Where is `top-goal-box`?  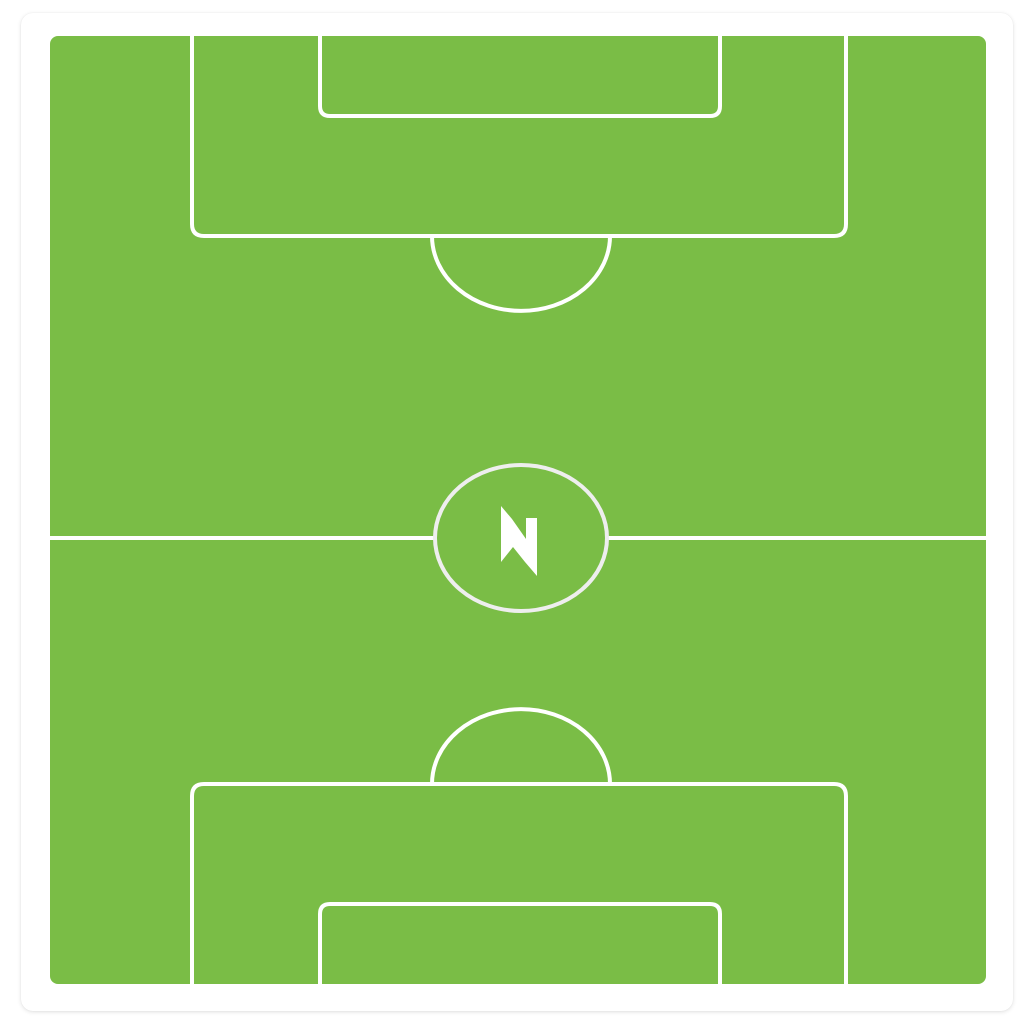
top-goal-box is located at coordinates (520, 77).